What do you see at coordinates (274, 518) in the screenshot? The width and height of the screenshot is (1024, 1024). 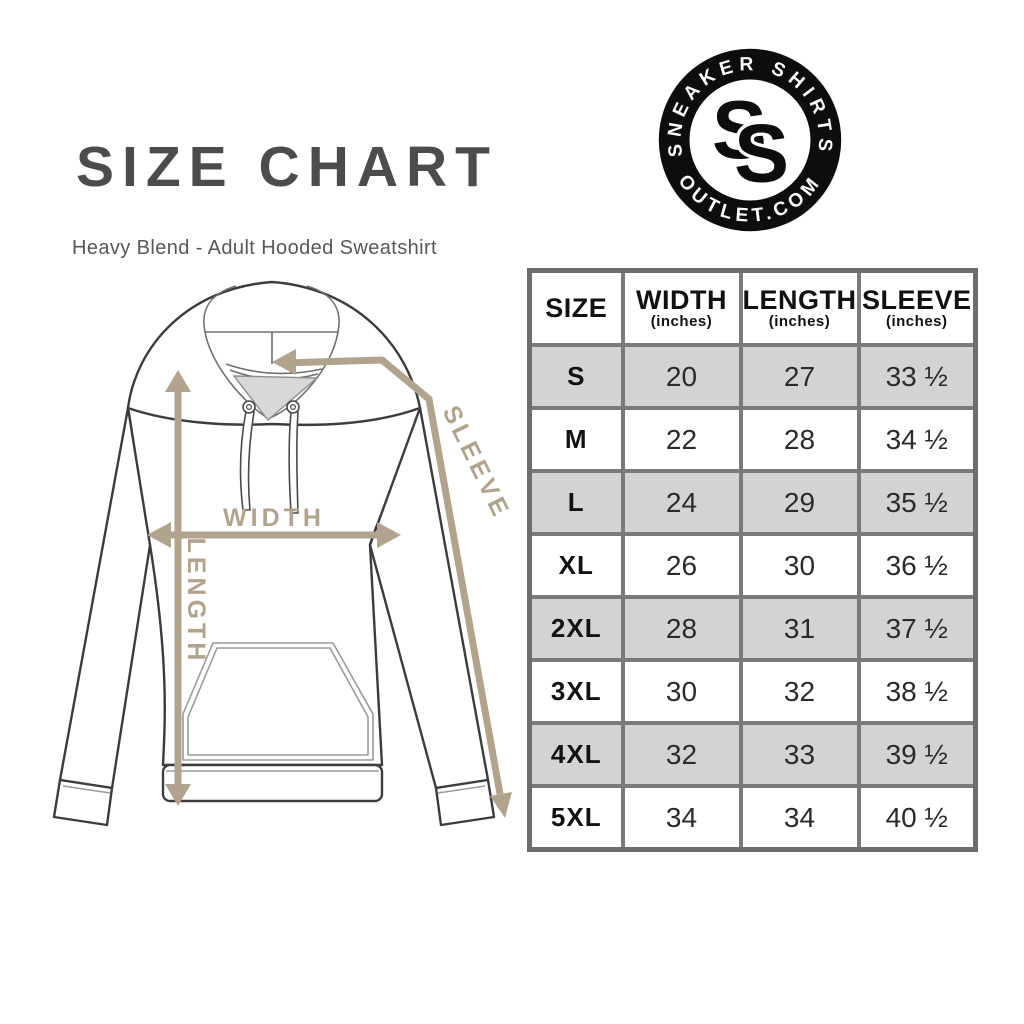 I see `width-label: WIDTH` at bounding box center [274, 518].